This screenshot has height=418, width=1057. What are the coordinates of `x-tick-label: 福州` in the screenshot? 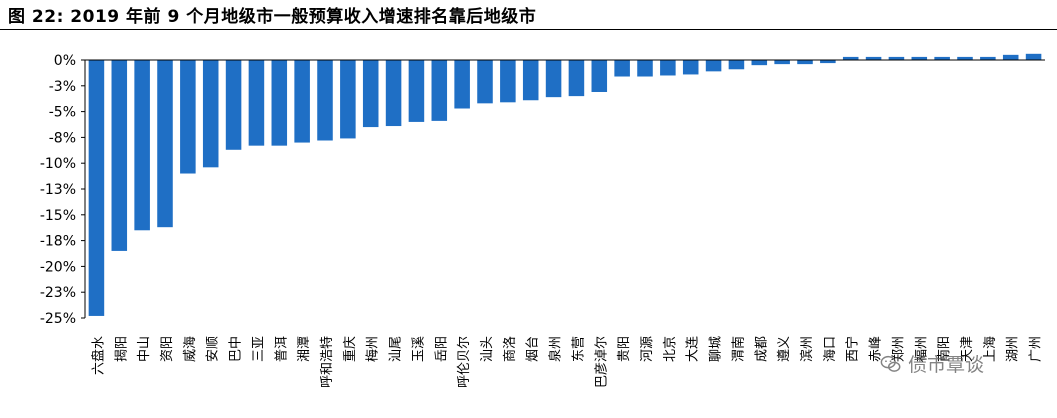 It's located at (921, 349).